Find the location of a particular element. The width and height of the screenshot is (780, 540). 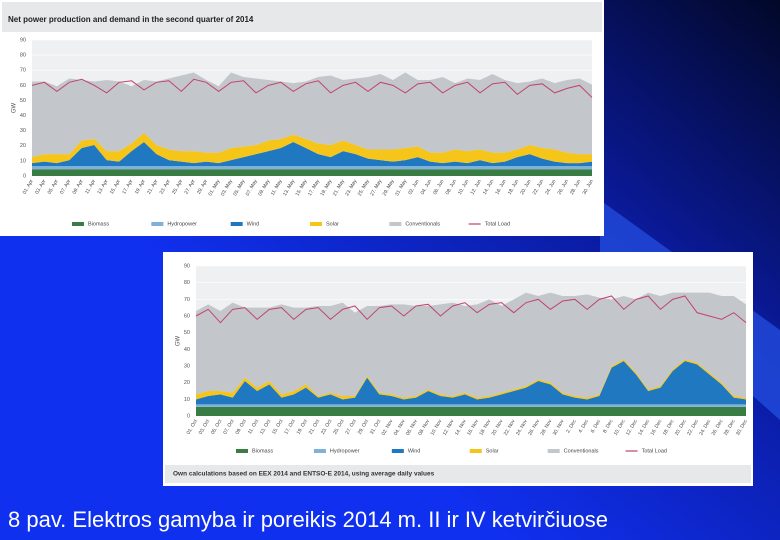

title-bar is located at coordinates (302, 17).